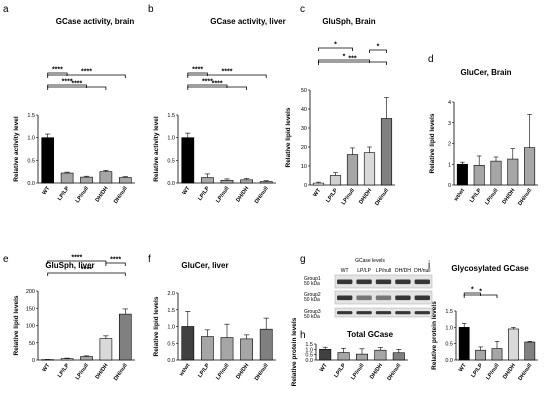  Describe the element at coordinates (345, 271) in the screenshot. I see `lane-label: WT` at that location.